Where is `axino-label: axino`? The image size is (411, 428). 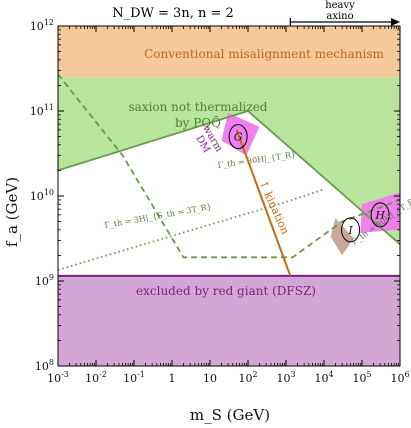
axino-label: axino is located at coordinates (339, 16).